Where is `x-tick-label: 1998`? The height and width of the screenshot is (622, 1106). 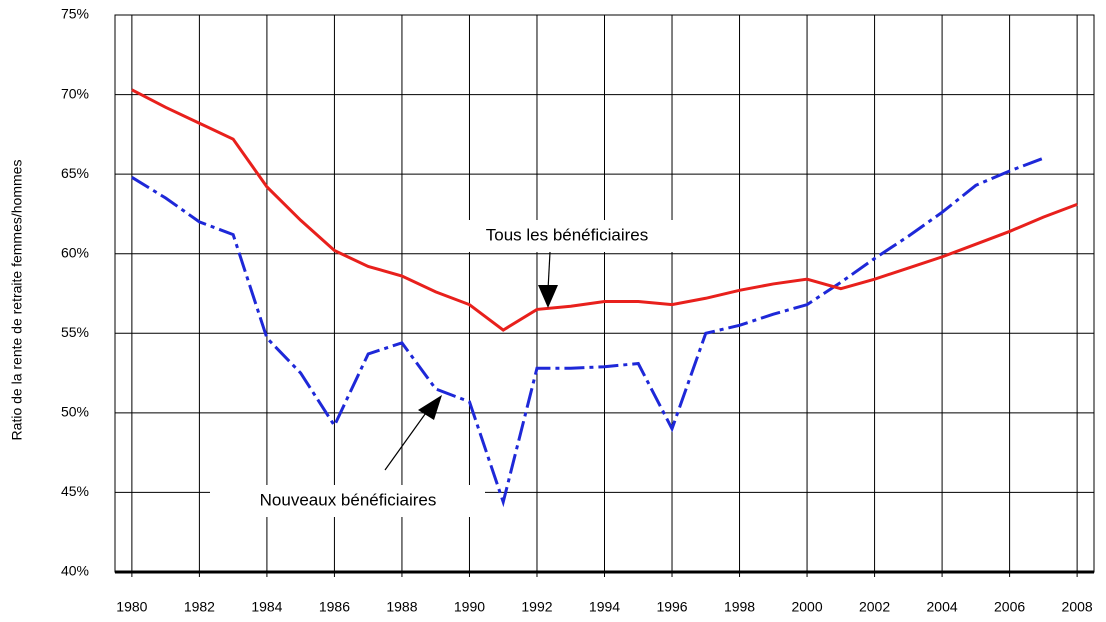 x-tick-label: 1998 is located at coordinates (739, 607).